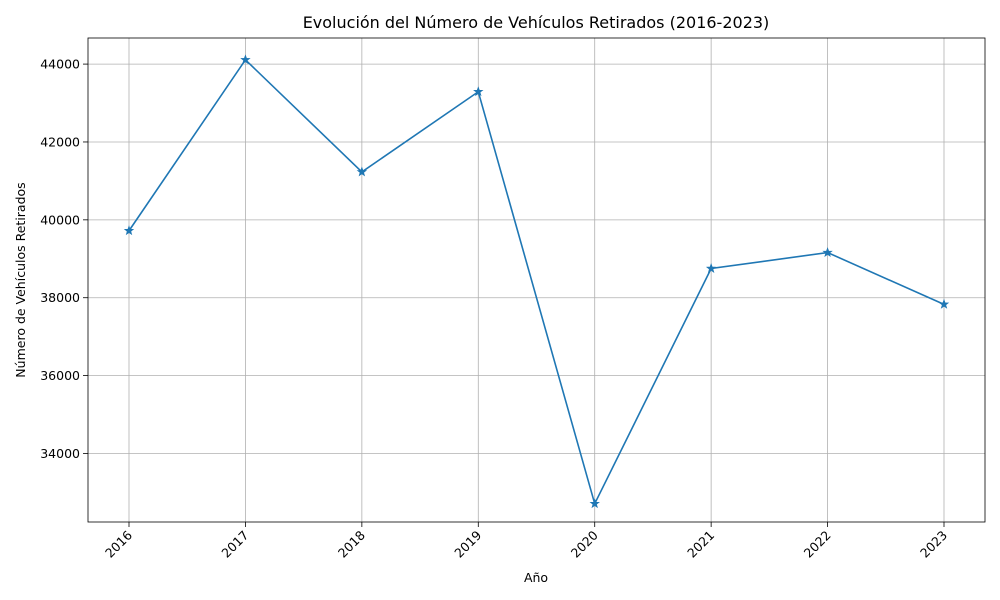 The width and height of the screenshot is (1000, 600). What do you see at coordinates (60, 297) in the screenshot?
I see `y-tick-label: 38000` at bounding box center [60, 297].